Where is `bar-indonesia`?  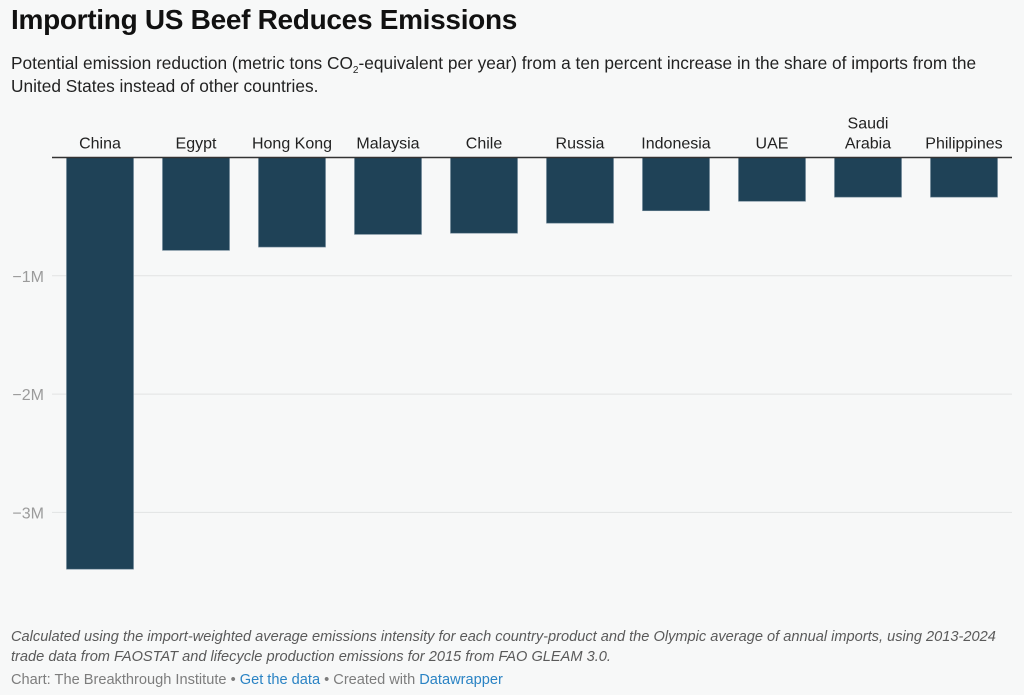 bar-indonesia is located at coordinates (676, 184).